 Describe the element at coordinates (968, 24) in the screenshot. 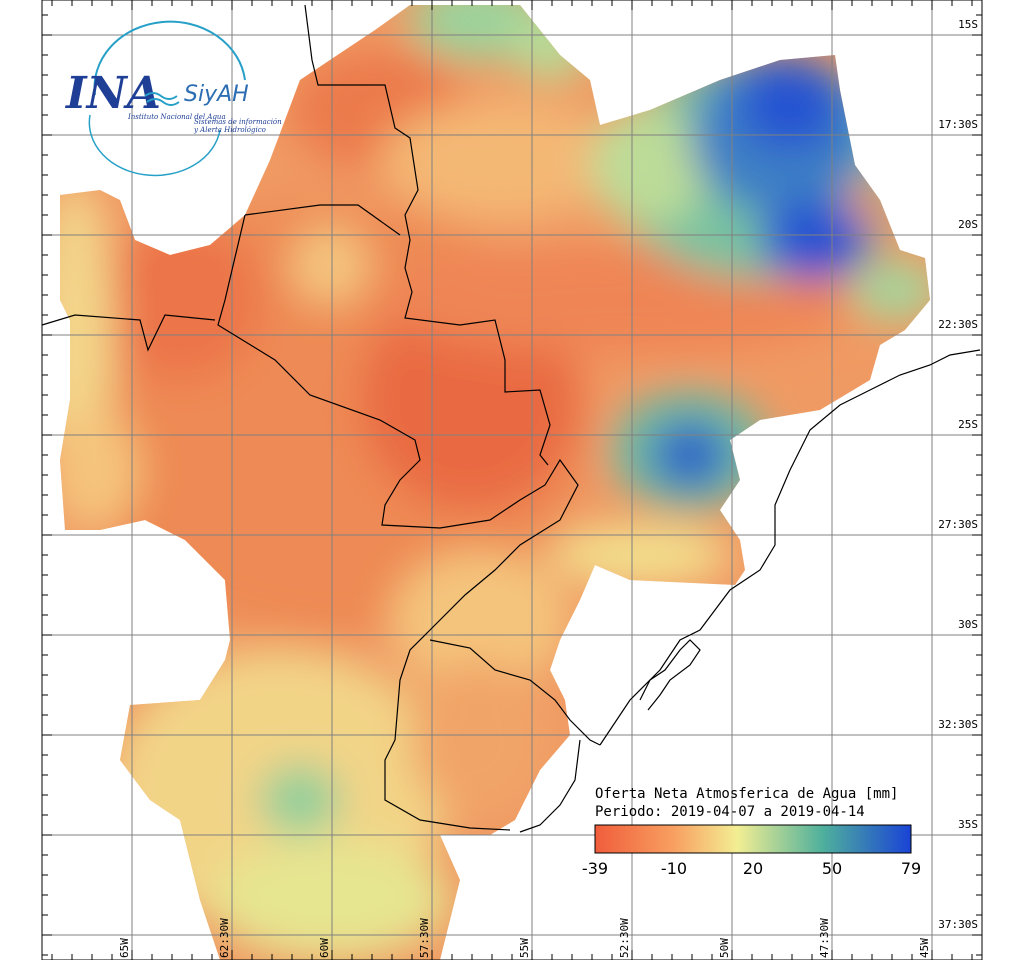

I see `lat-label: 15S` at that location.